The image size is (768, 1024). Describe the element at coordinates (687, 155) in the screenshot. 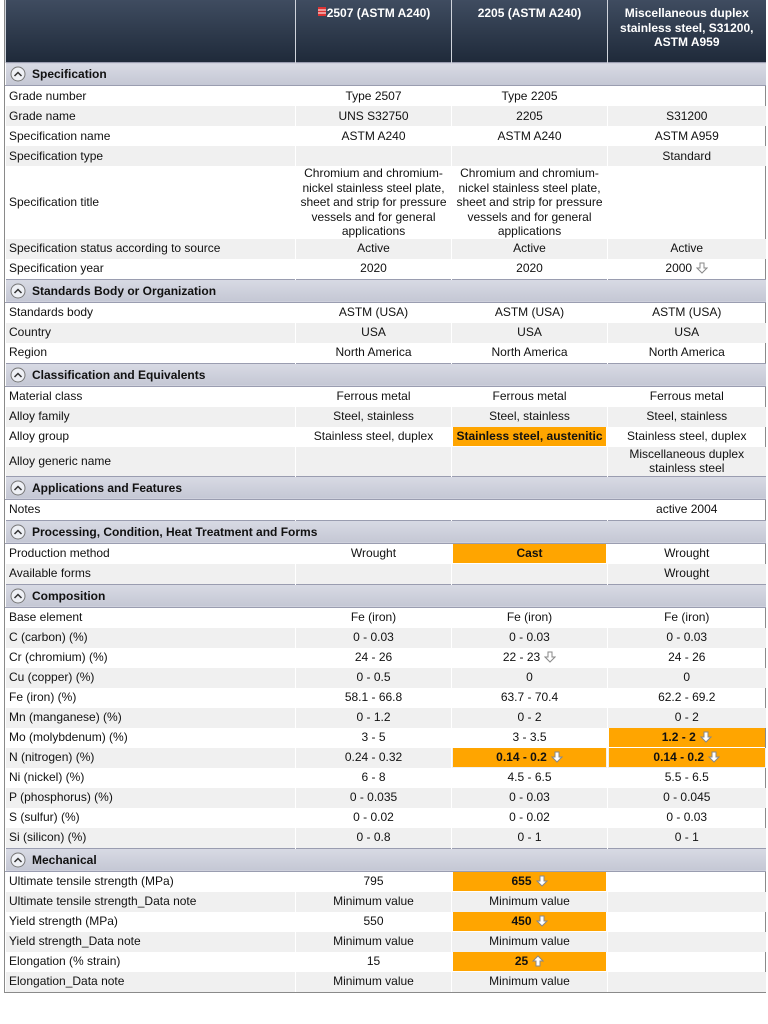

I see `cell-value: Standard` at that location.